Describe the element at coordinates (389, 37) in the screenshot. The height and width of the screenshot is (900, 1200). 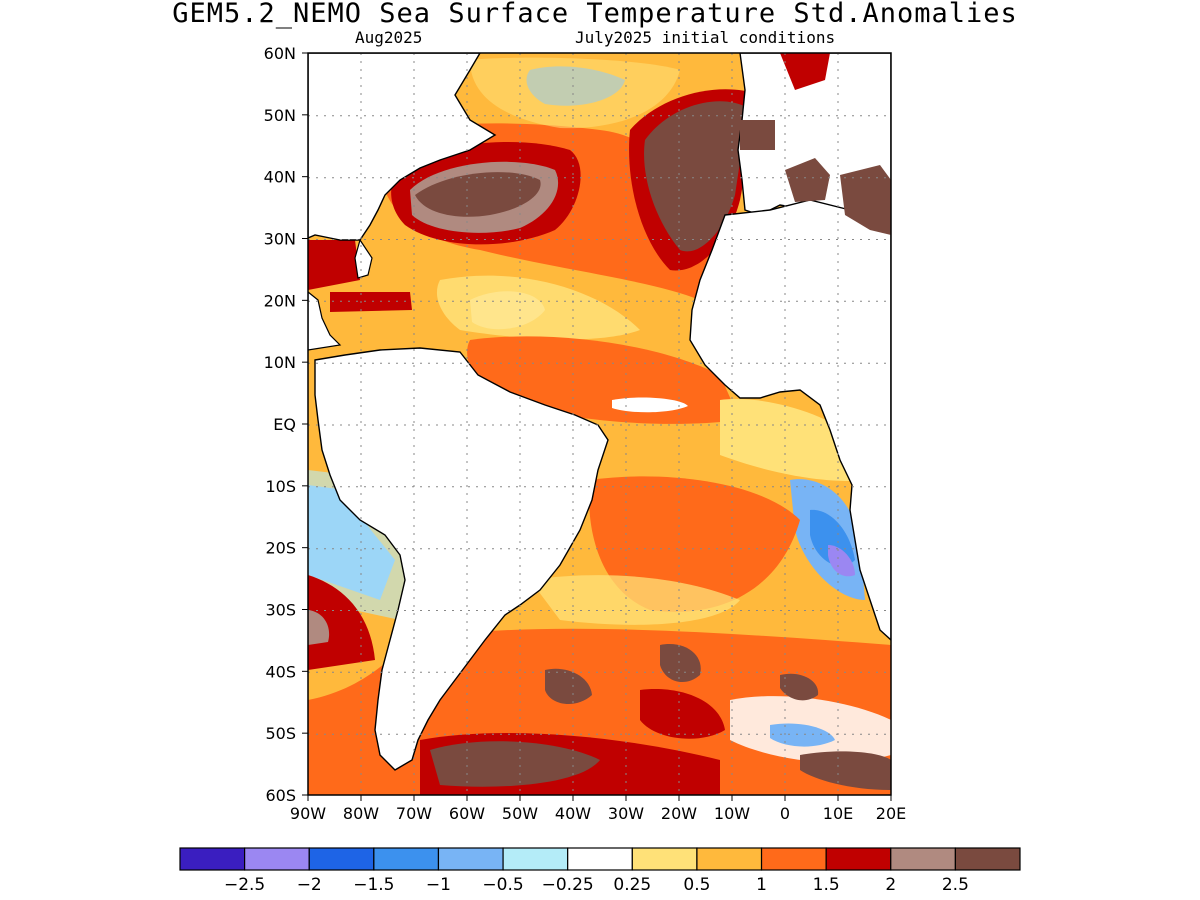
I see `forecast-month: Aug2025` at that location.